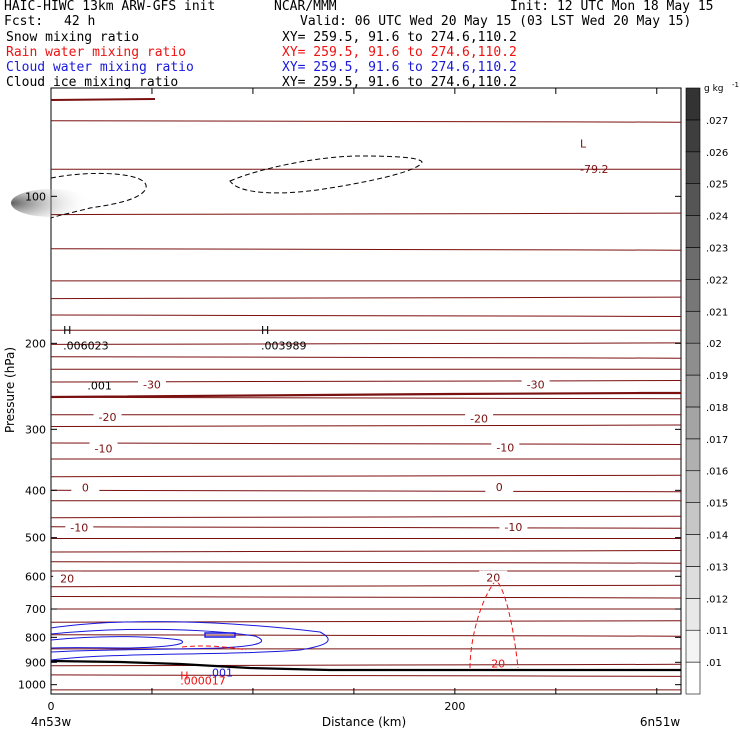  What do you see at coordinates (717, 599) in the screenshot?
I see `colorbar-label: .012` at bounding box center [717, 599].